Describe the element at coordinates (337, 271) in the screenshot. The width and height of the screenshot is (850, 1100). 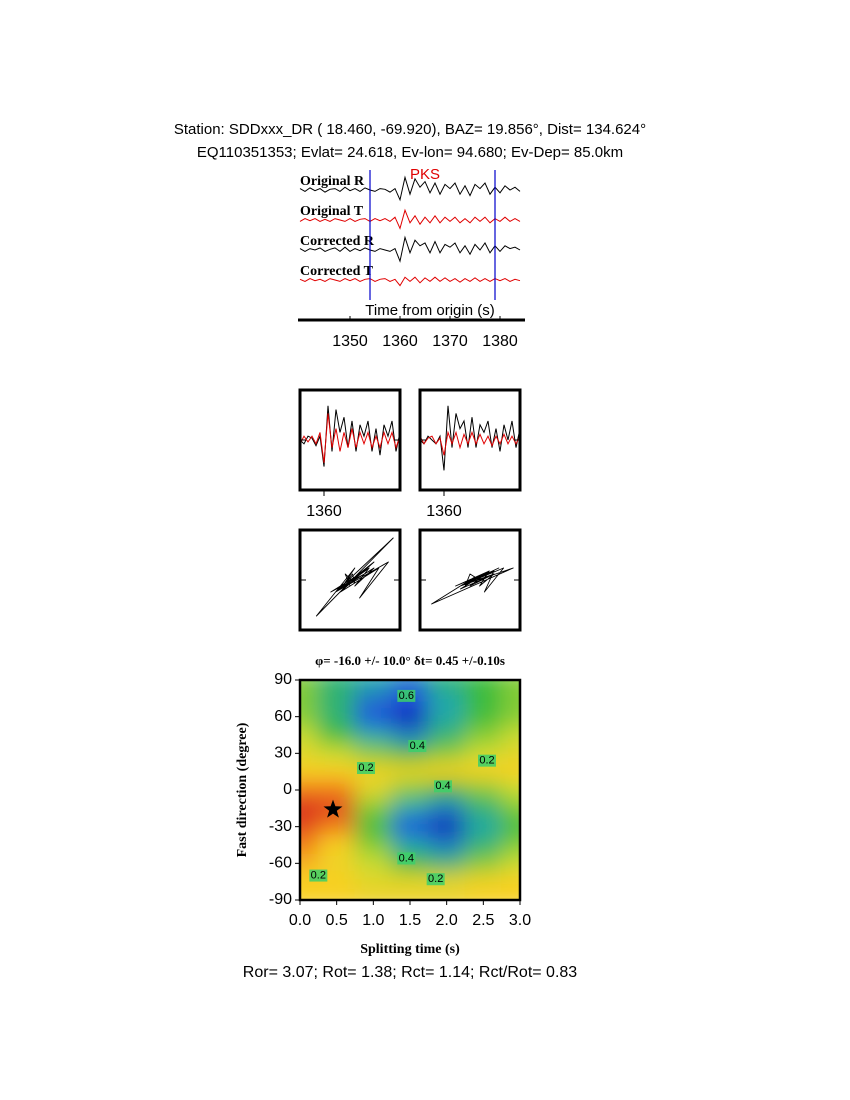
I see `trace-label: Corrected T` at that location.